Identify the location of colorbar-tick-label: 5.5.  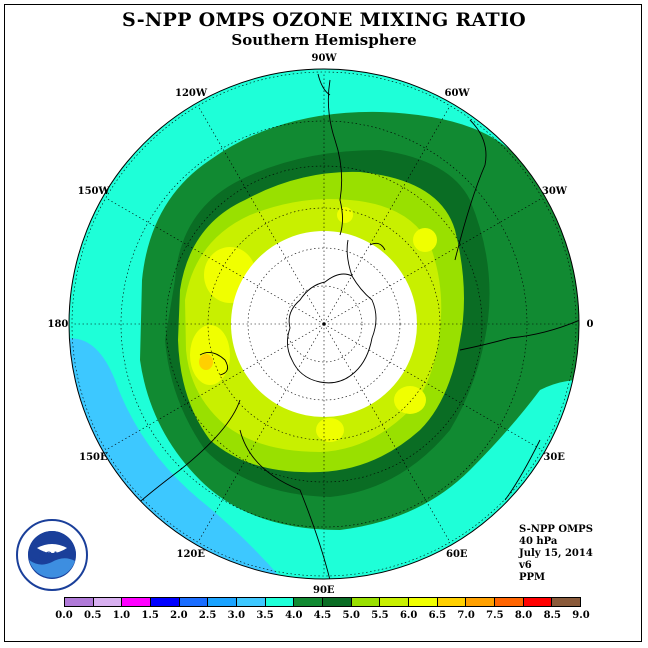
(380, 615).